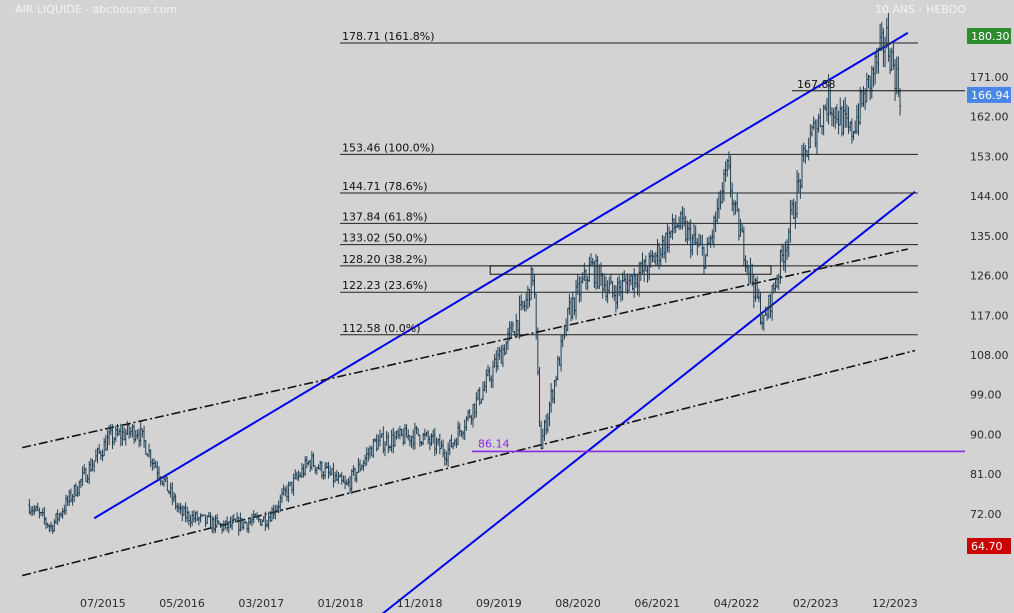 Image resolution: width=1014 pixels, height=613 pixels. I want to click on resistance-label: 167.88, so click(816, 84).